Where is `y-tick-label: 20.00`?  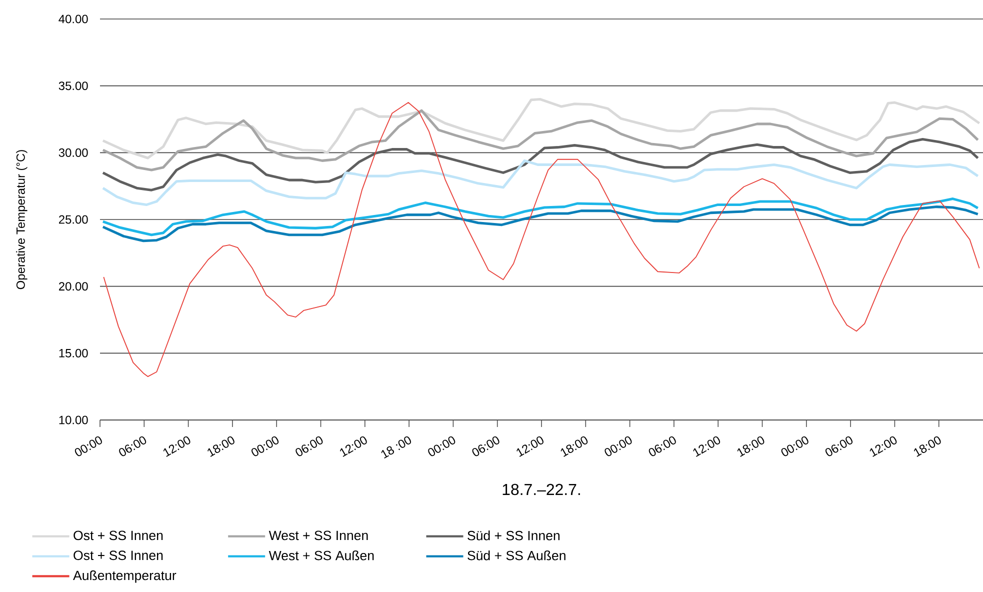
y-tick-label: 20.00 is located at coordinates (73, 286).